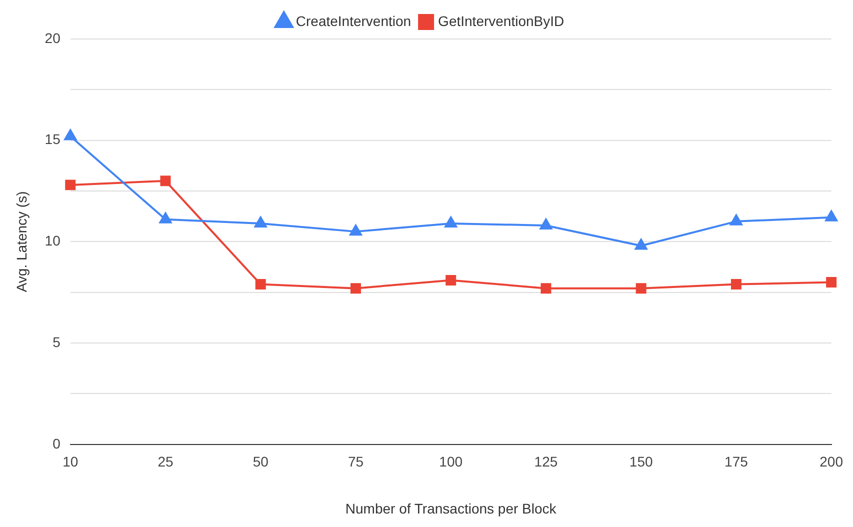  What do you see at coordinates (736, 462) in the screenshot?
I see `x-tick-label: 175` at bounding box center [736, 462].